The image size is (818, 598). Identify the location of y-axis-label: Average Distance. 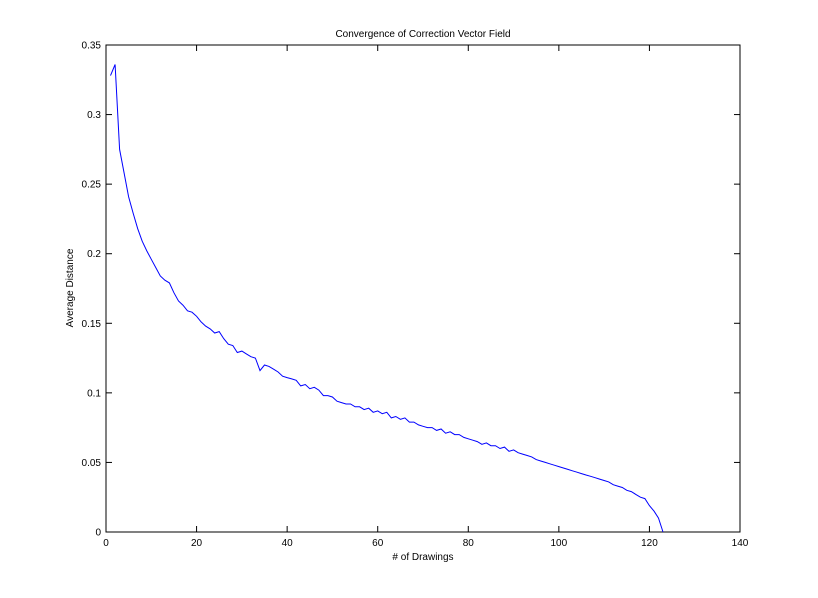
(70, 287).